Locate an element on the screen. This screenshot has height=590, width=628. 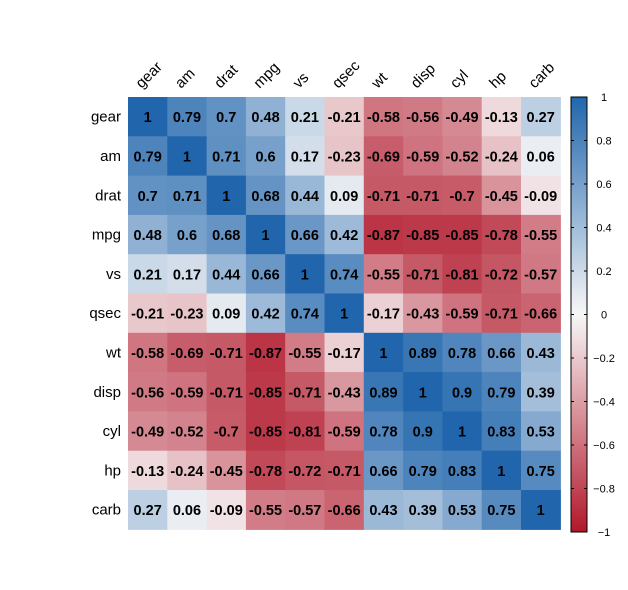
column-label: hp is located at coordinates (498, 80).